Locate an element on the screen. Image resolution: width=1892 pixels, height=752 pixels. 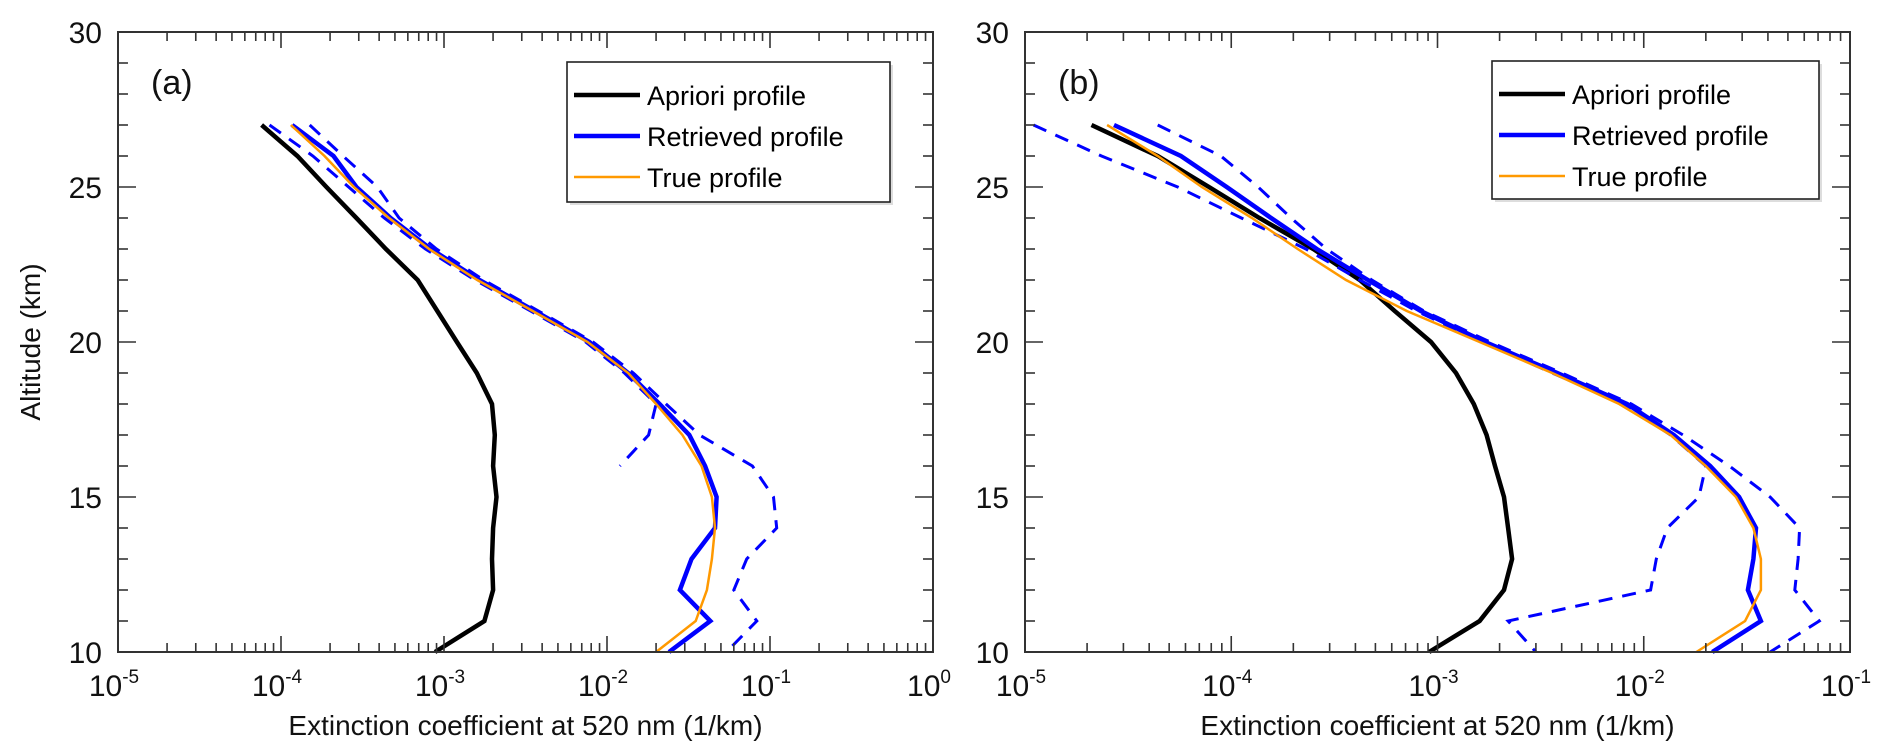
panel-label: (b) is located at coordinates (1079, 83).